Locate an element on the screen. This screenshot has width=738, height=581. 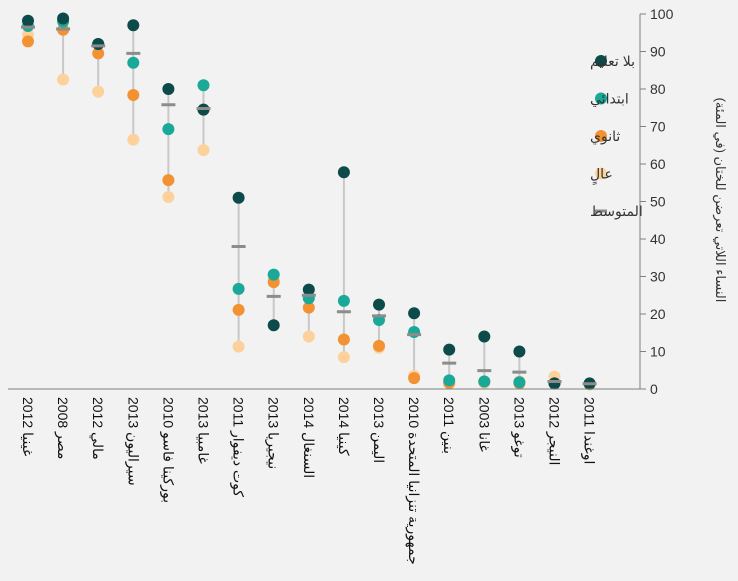
x-category-label: بوركينا فاسو 2010 is located at coordinates (167, 450).